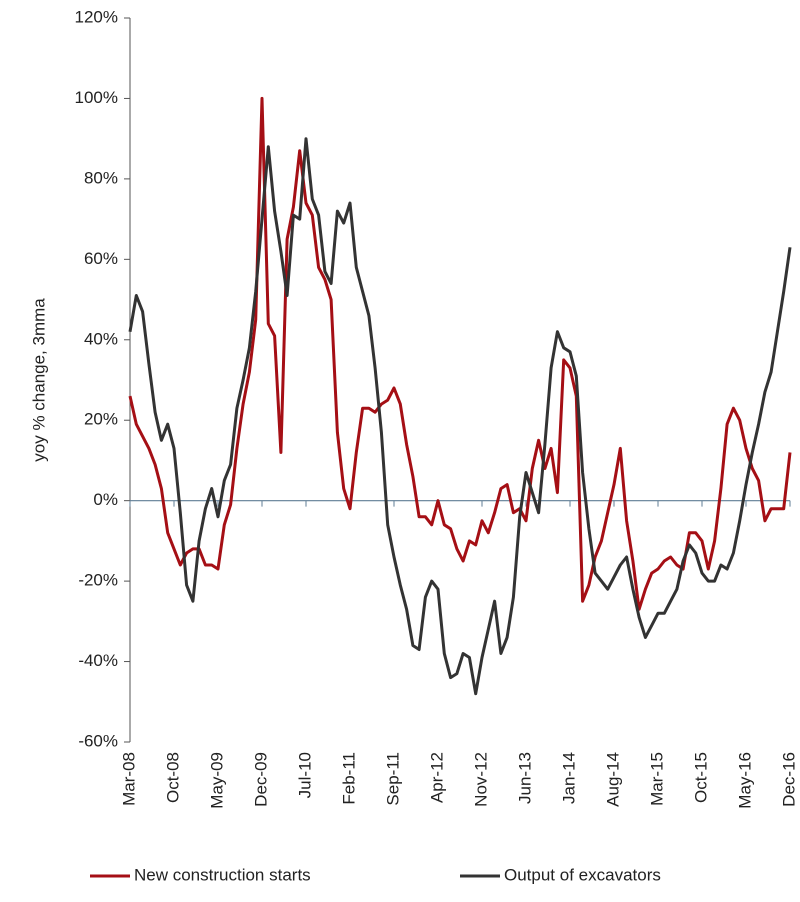 This screenshot has width=800, height=902. Describe the element at coordinates (436, 777) in the screenshot. I see `x-tick-label: Apr-12` at that location.